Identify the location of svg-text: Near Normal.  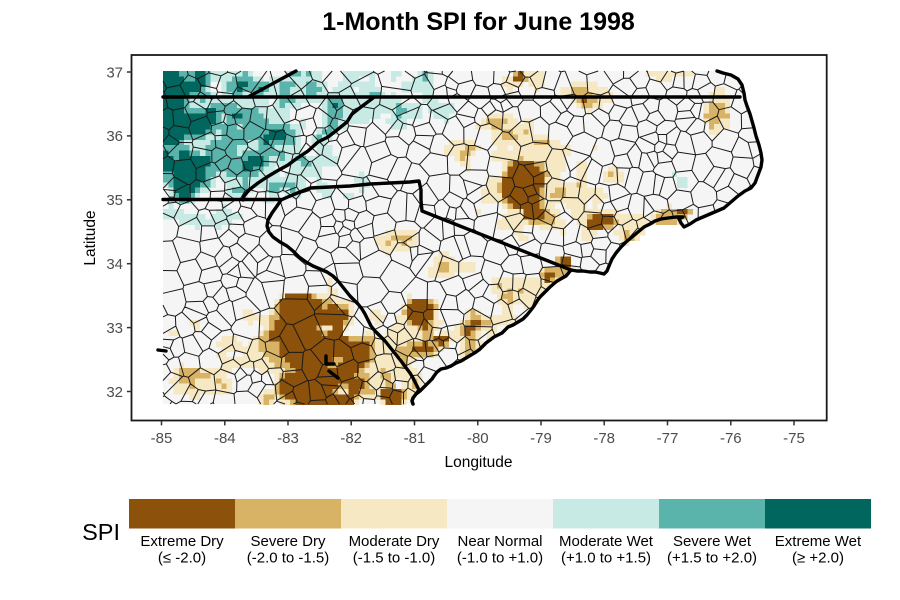
(499, 541).